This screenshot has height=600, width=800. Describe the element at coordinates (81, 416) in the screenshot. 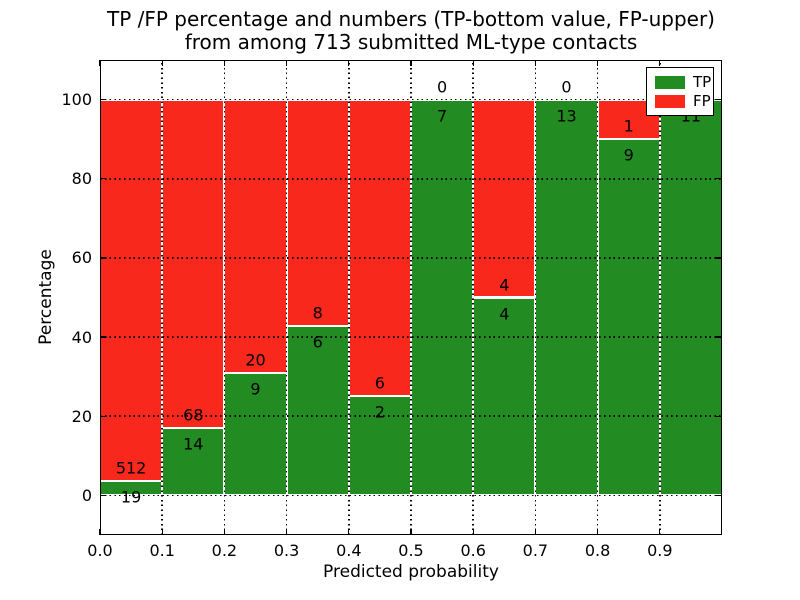

I see `y-tick-label: 20` at that location.